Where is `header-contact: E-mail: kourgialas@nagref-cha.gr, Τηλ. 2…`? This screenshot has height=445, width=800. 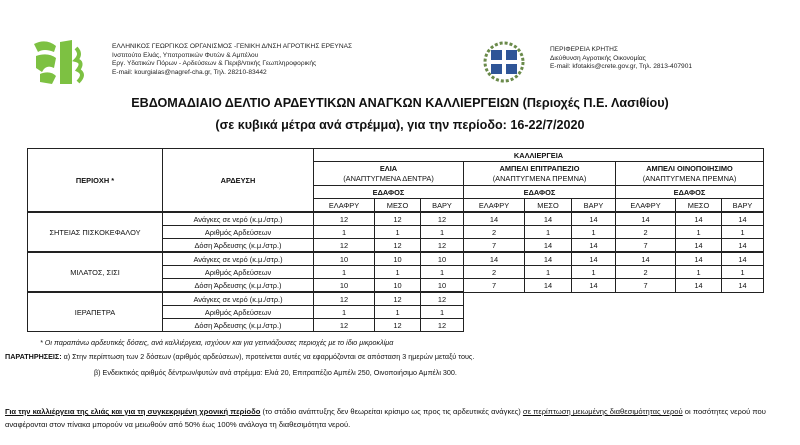
header-contact: E-mail: kourgialas@nagref-cha.gr, Τηλ. 2… is located at coordinates (189, 72).